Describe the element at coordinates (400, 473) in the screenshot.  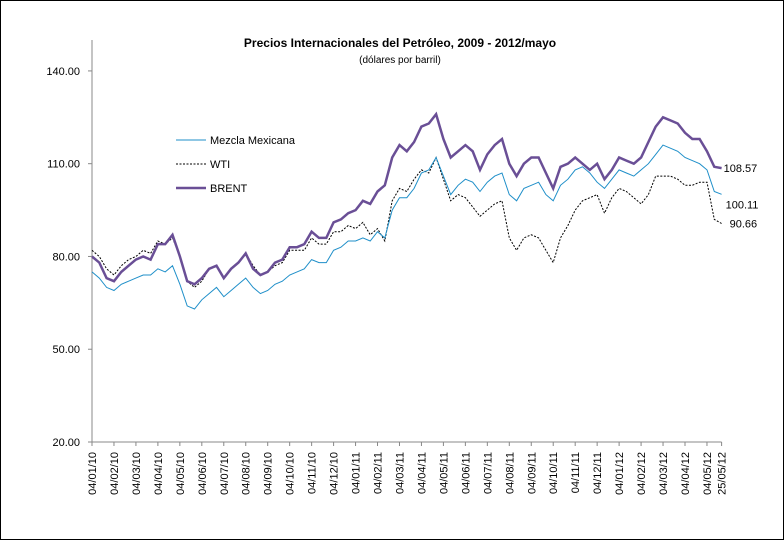
I see `x-tick-label: 04/03/11` at that location.